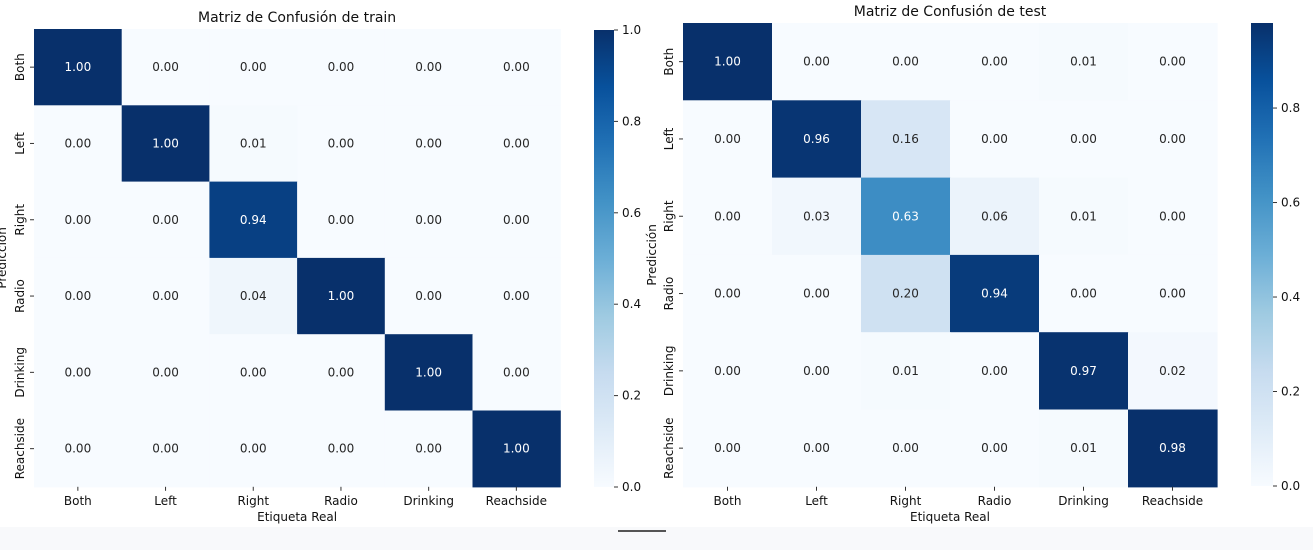 Image resolution: width=1313 pixels, height=550 pixels. I want to click on colorbar-tick-label: 0.4, so click(631, 304).